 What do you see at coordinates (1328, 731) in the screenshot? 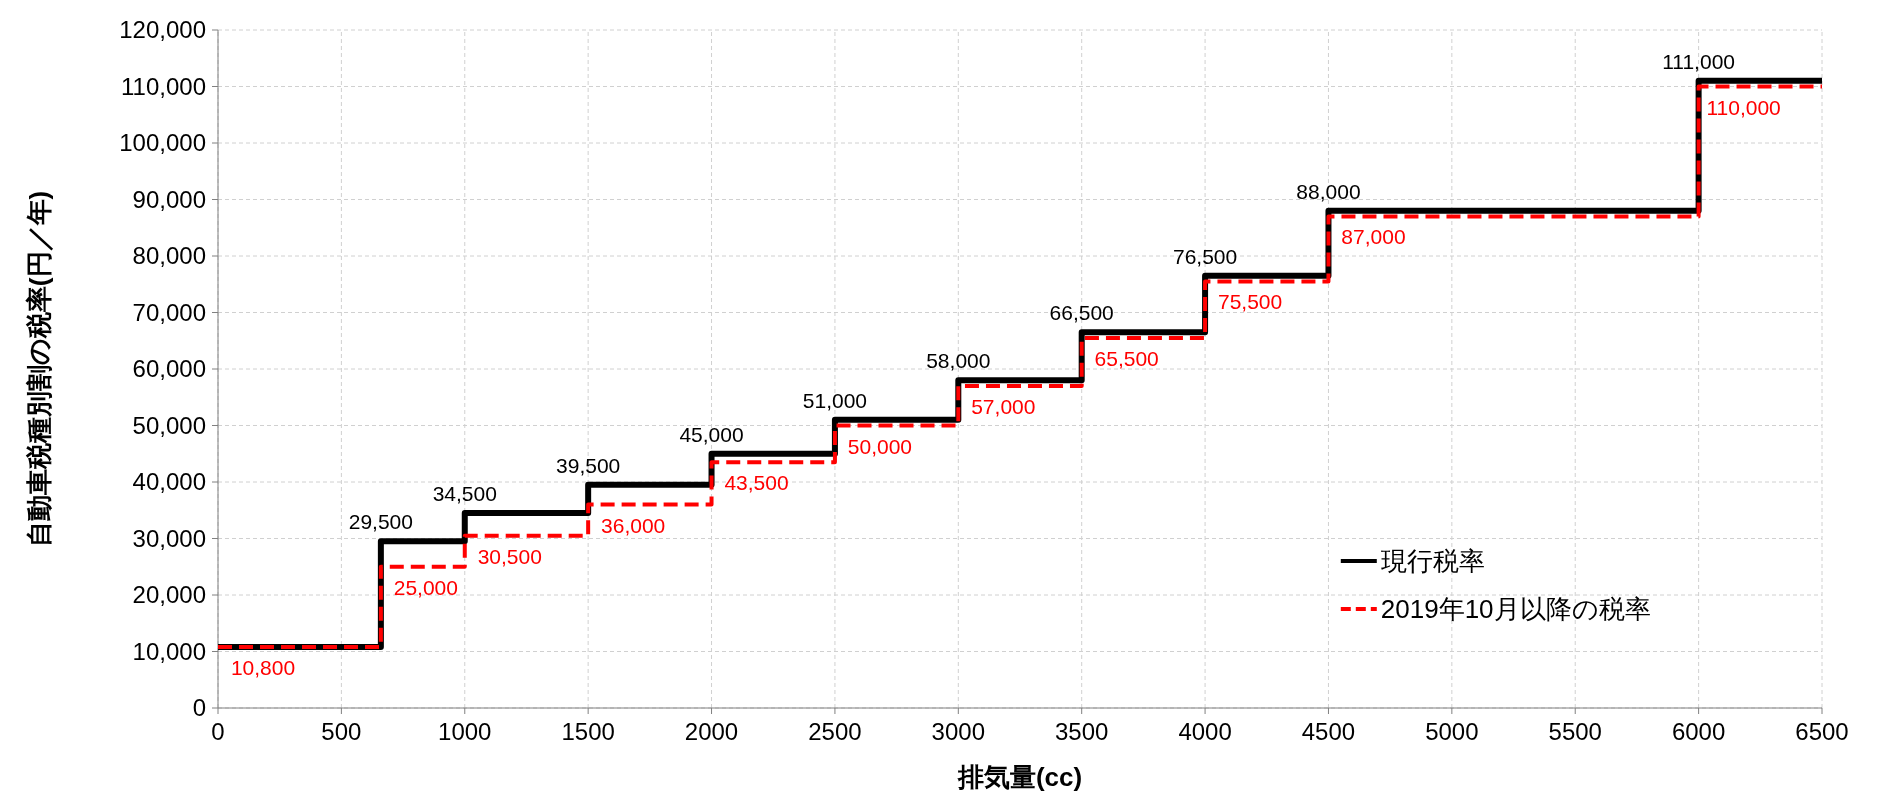
I see `x-tick-label: 4500` at bounding box center [1328, 731].